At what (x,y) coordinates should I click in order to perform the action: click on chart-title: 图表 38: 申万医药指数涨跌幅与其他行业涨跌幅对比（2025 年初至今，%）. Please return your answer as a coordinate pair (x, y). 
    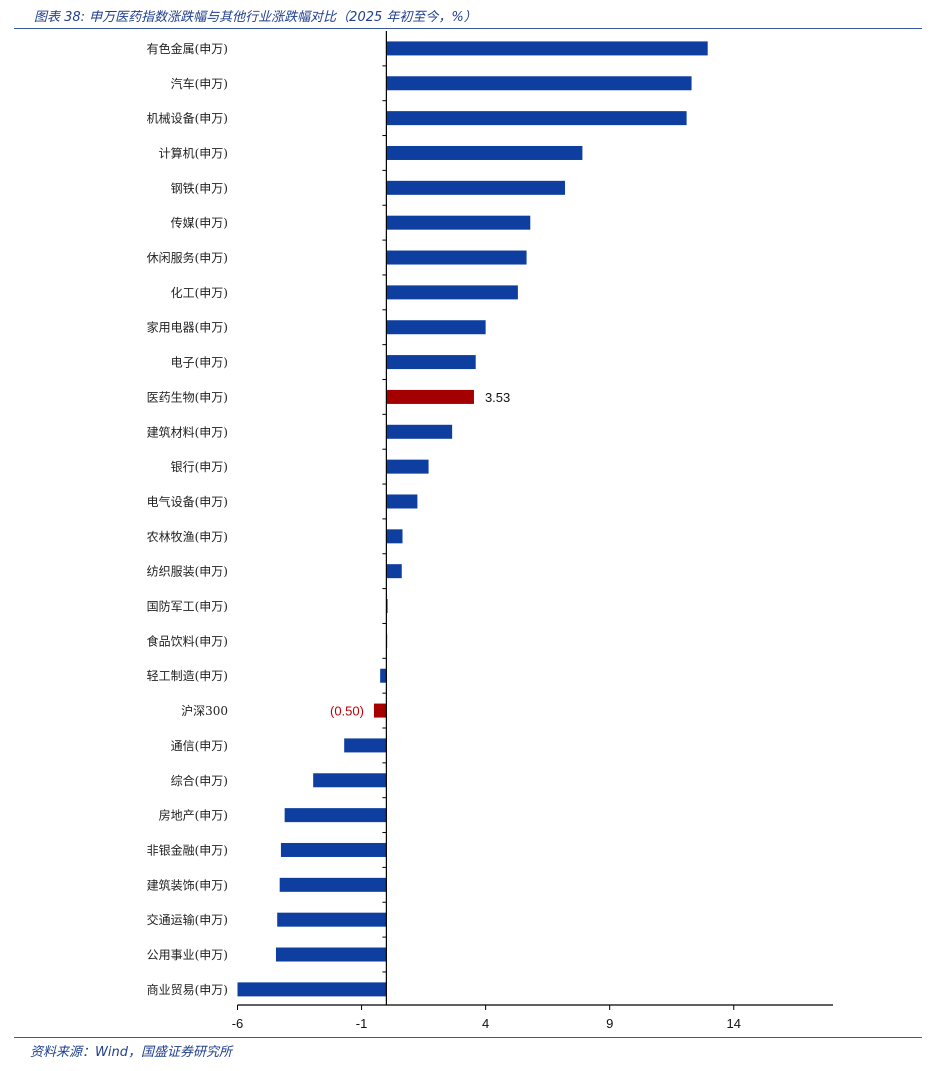
    Looking at the image, I should click on (255, 17).